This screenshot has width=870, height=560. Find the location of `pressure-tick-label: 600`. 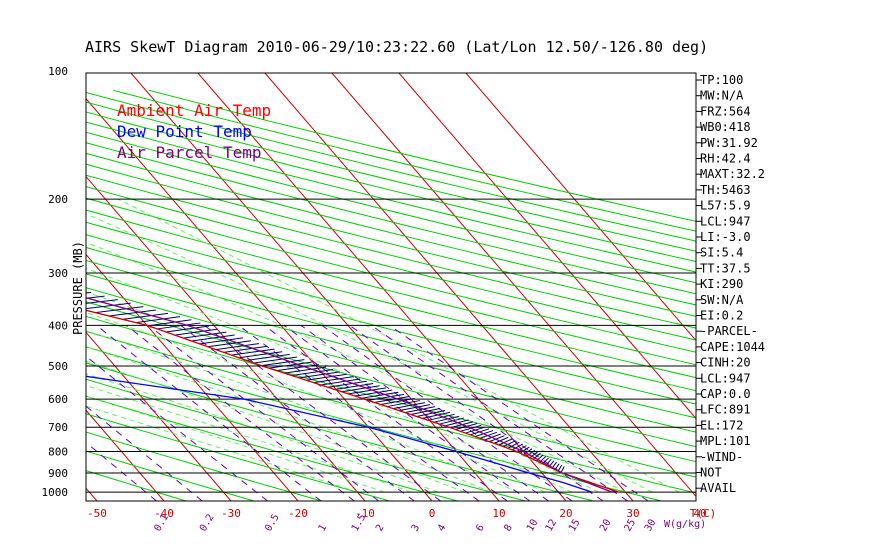

pressure-tick-label: 600 is located at coordinates (58, 399).